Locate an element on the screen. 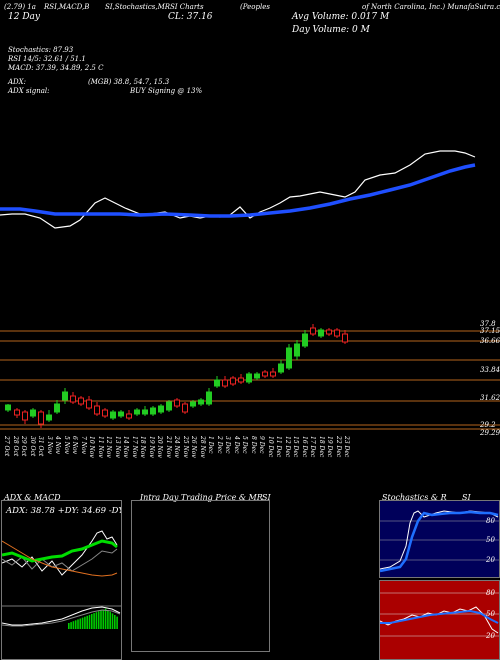  rsi-panel: 80 50 20 is located at coordinates (439, 620).